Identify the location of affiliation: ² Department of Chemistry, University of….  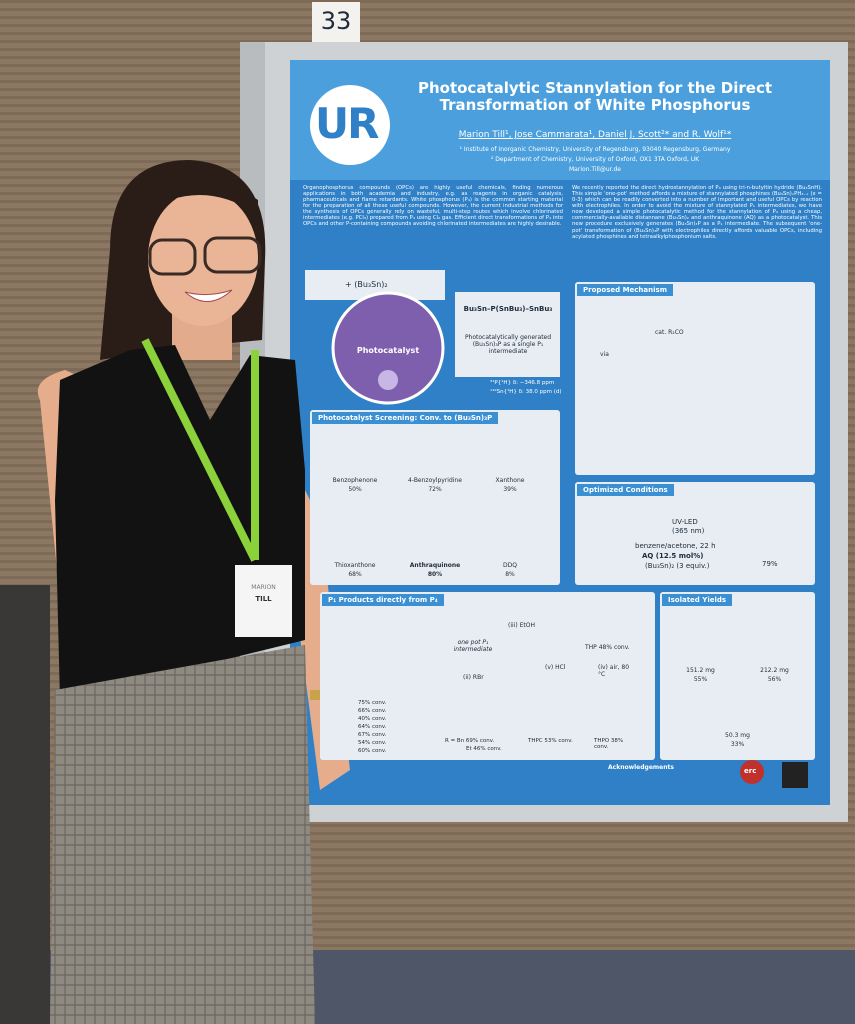
(595, 159).